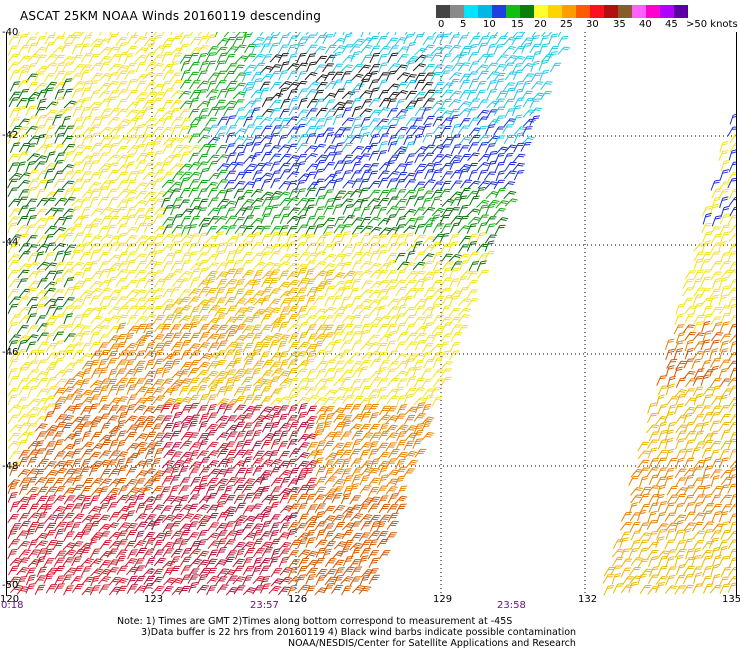 Image resolution: width=740 pixels, height=650 pixels. What do you see at coordinates (298, 599) in the screenshot?
I see `lon-label-126: 126` at bounding box center [298, 599].